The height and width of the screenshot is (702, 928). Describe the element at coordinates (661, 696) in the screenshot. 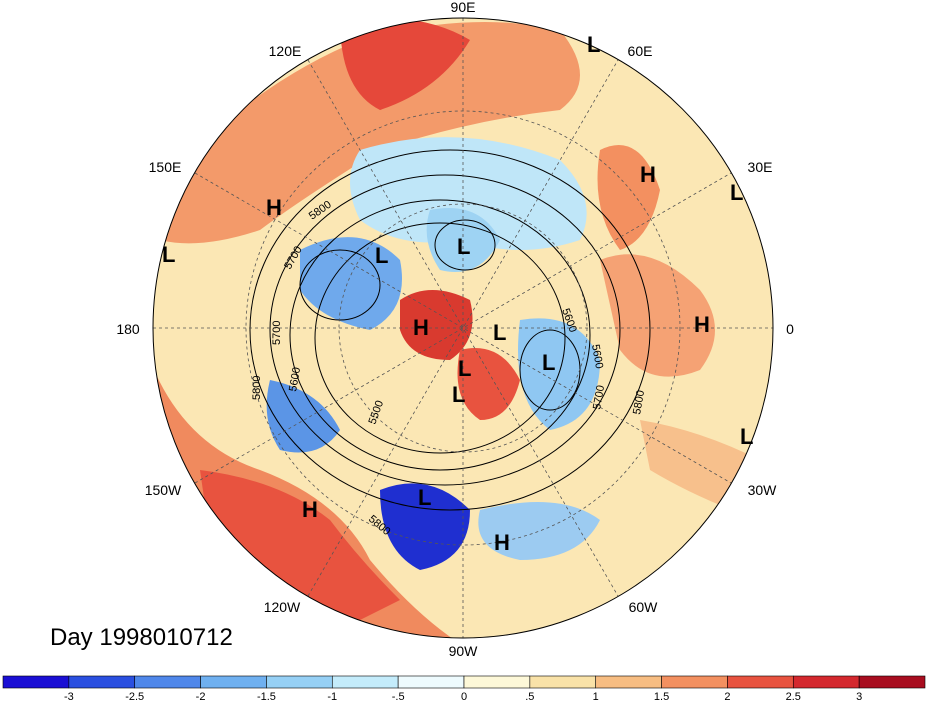

I see `colorbar-tick-label: 1.5` at that location.